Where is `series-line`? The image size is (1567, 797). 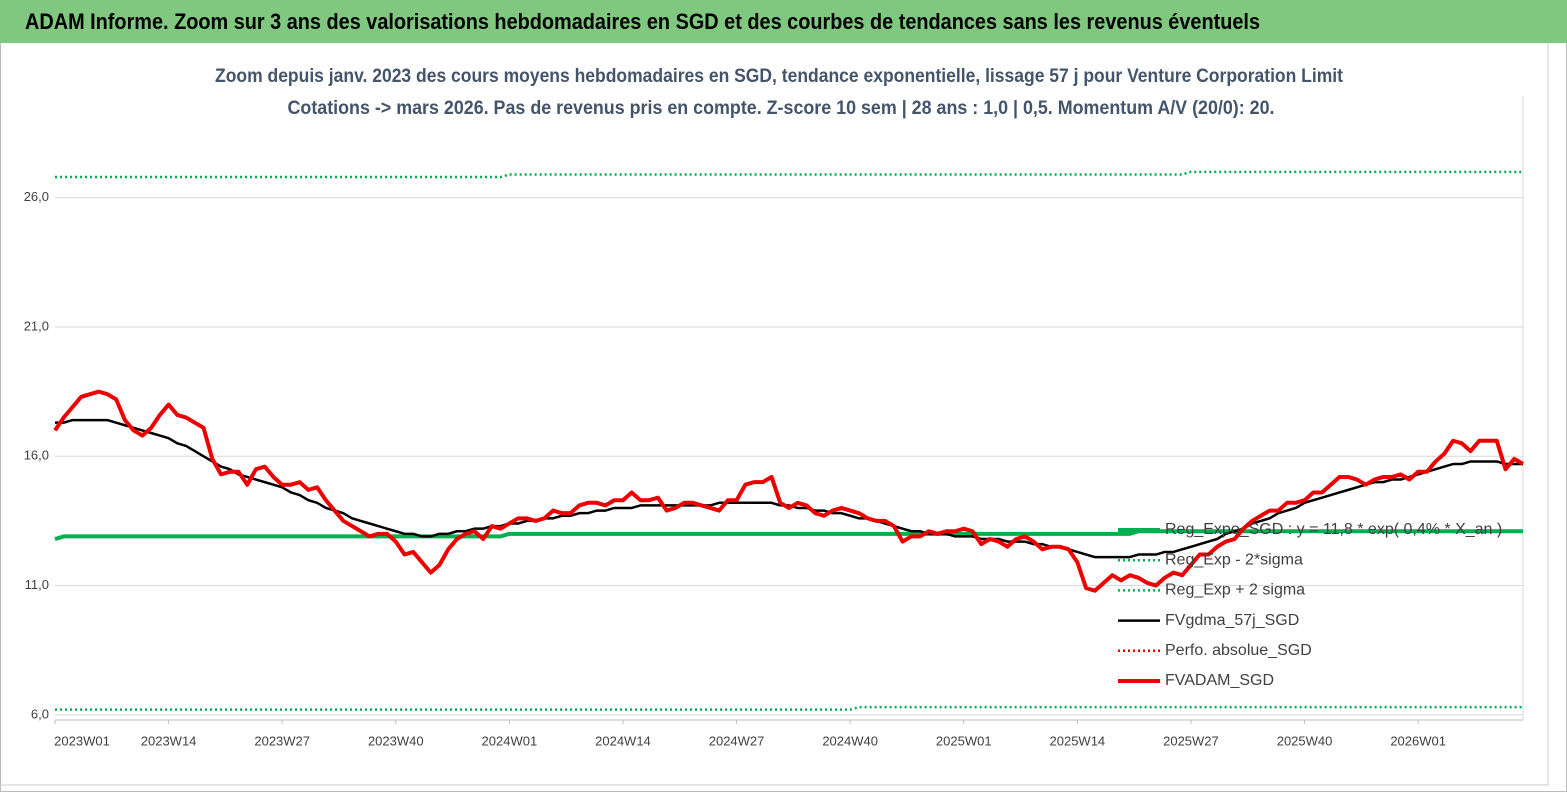
series-line is located at coordinates (788, 535).